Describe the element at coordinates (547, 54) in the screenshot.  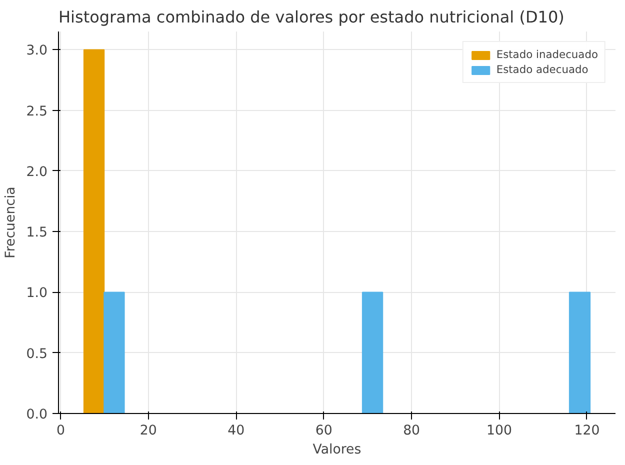
I see `legend-label: Estado inadecuado` at that location.